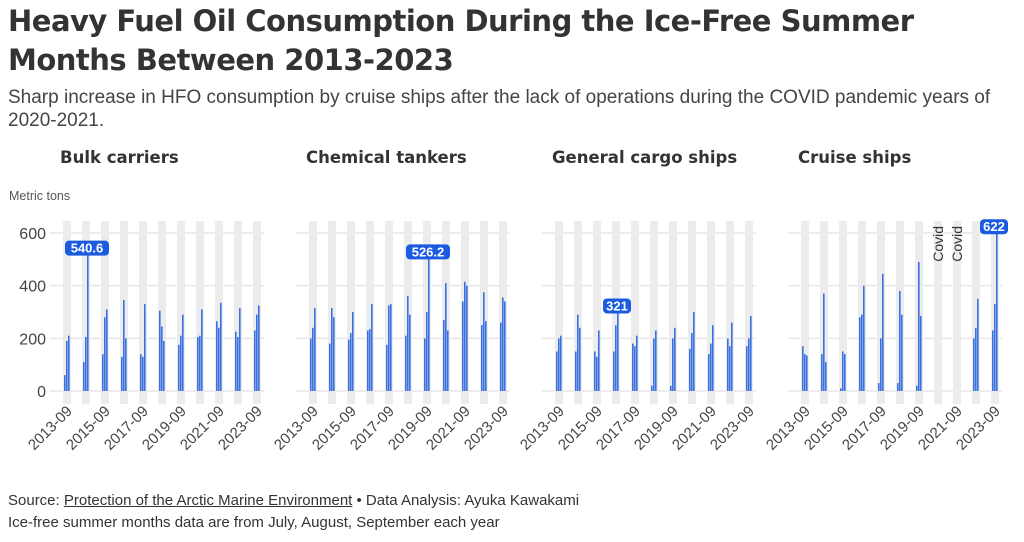  Describe the element at coordinates (119, 157) in the screenshot. I see `panel-title-bulk-carriers: Bulk carriers` at that location.